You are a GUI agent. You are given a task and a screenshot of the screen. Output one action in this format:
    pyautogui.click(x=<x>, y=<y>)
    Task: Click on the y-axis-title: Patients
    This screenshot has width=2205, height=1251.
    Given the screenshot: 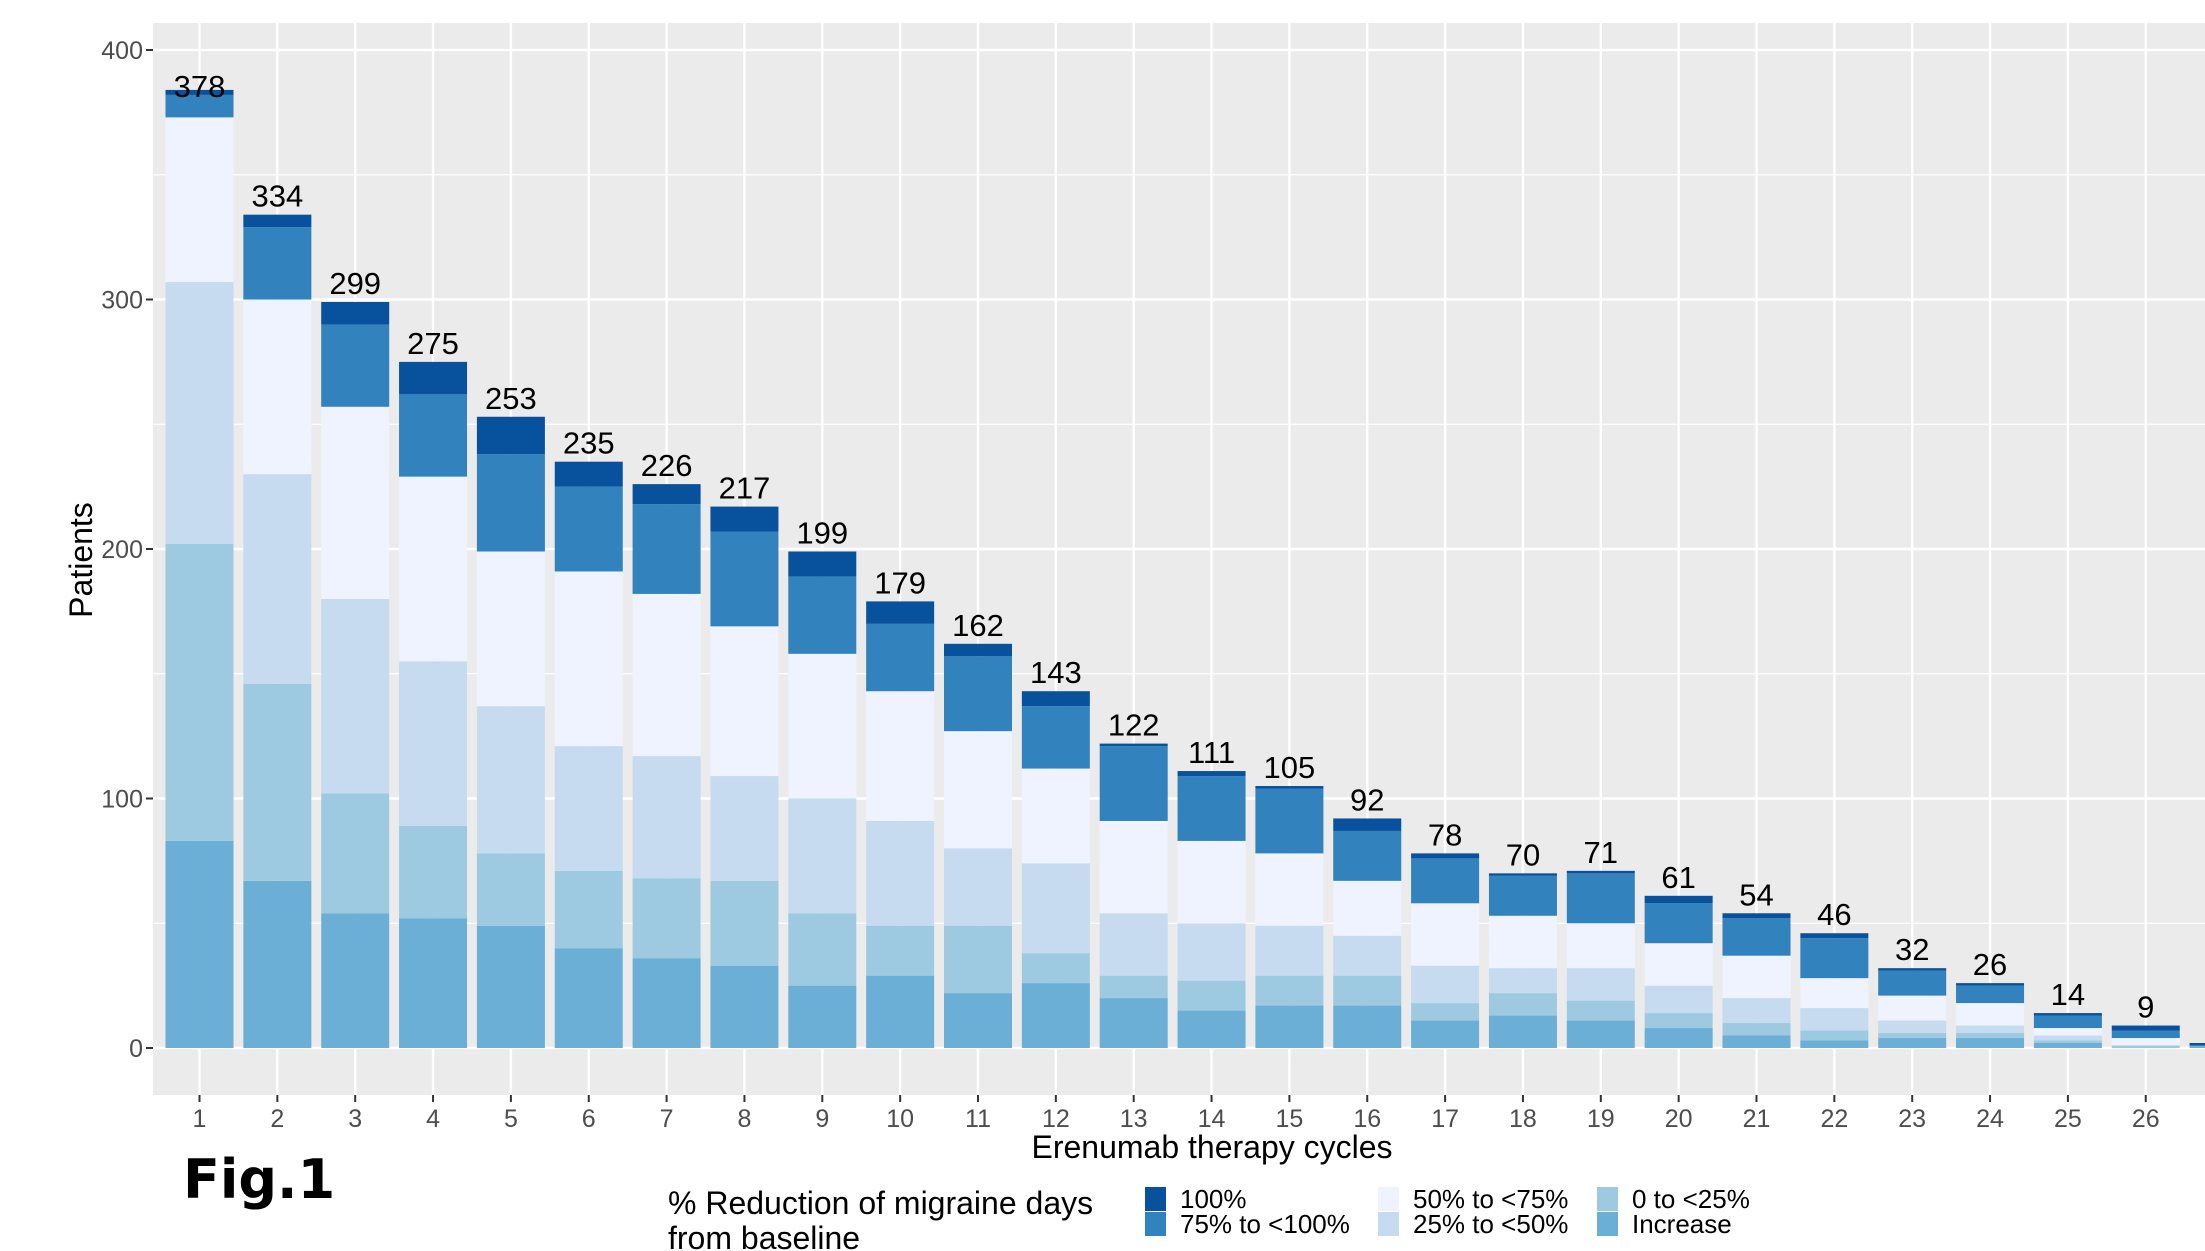 What is the action you would take?
    pyautogui.click(x=81, y=560)
    